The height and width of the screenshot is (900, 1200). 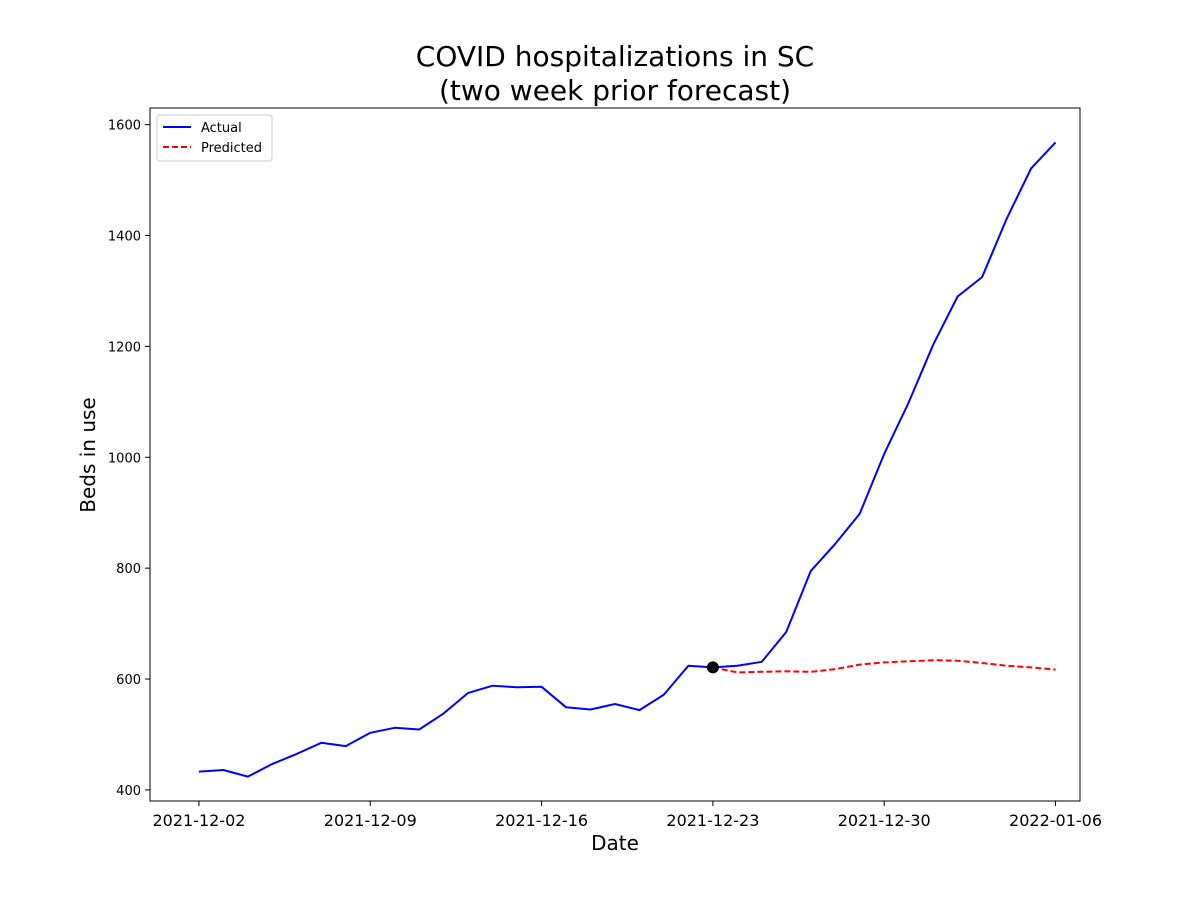 I want to click on legend-label-actual: Actual, so click(x=221, y=128).